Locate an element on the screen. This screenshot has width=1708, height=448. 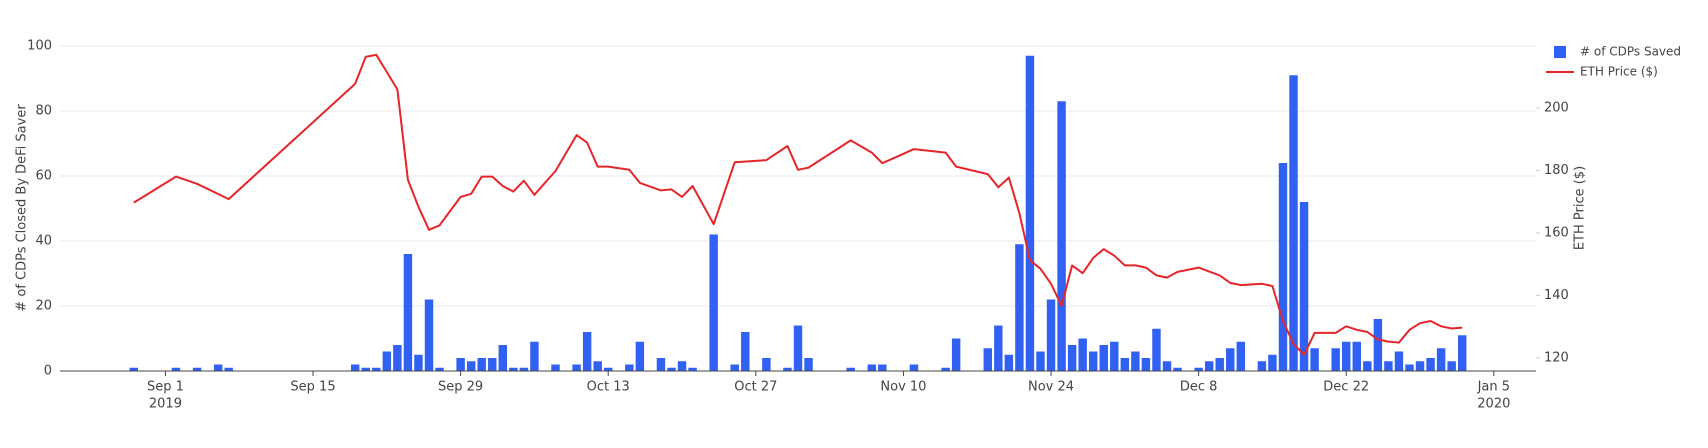
legend-label: ETH Price ($) is located at coordinates (1619, 72).